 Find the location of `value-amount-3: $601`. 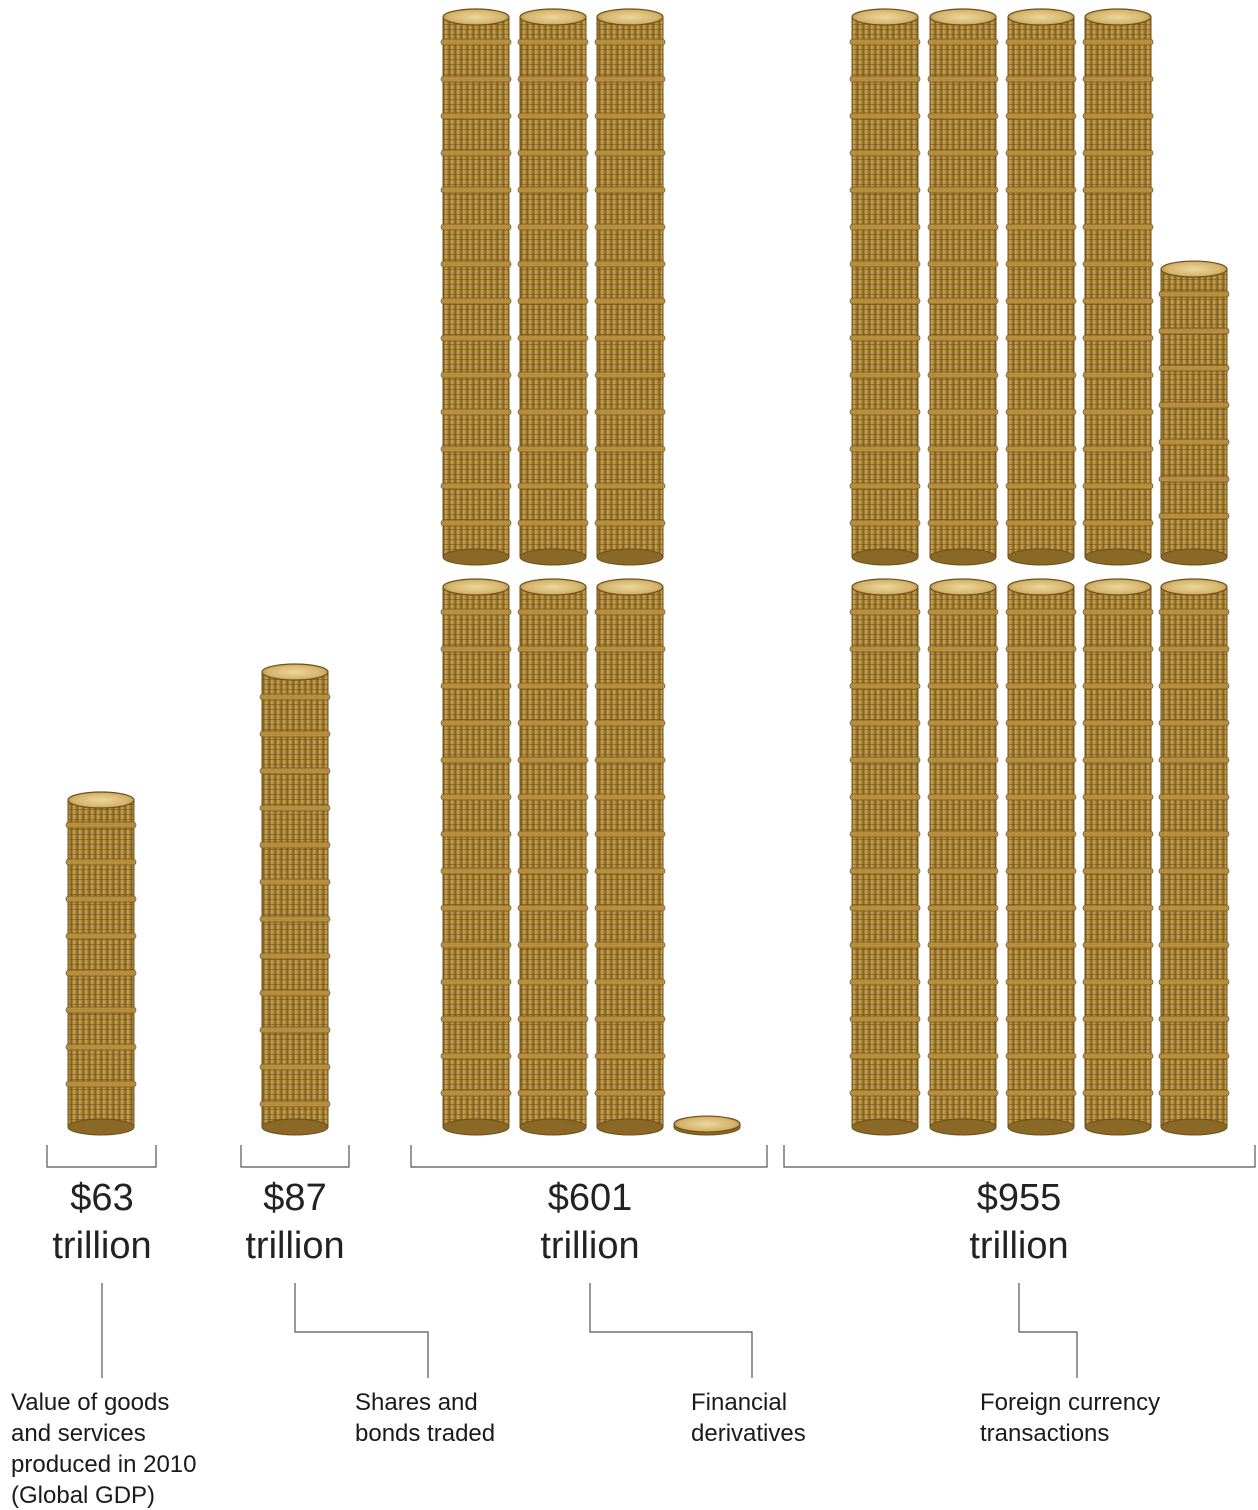

value-amount-3: $601 is located at coordinates (590, 1198).